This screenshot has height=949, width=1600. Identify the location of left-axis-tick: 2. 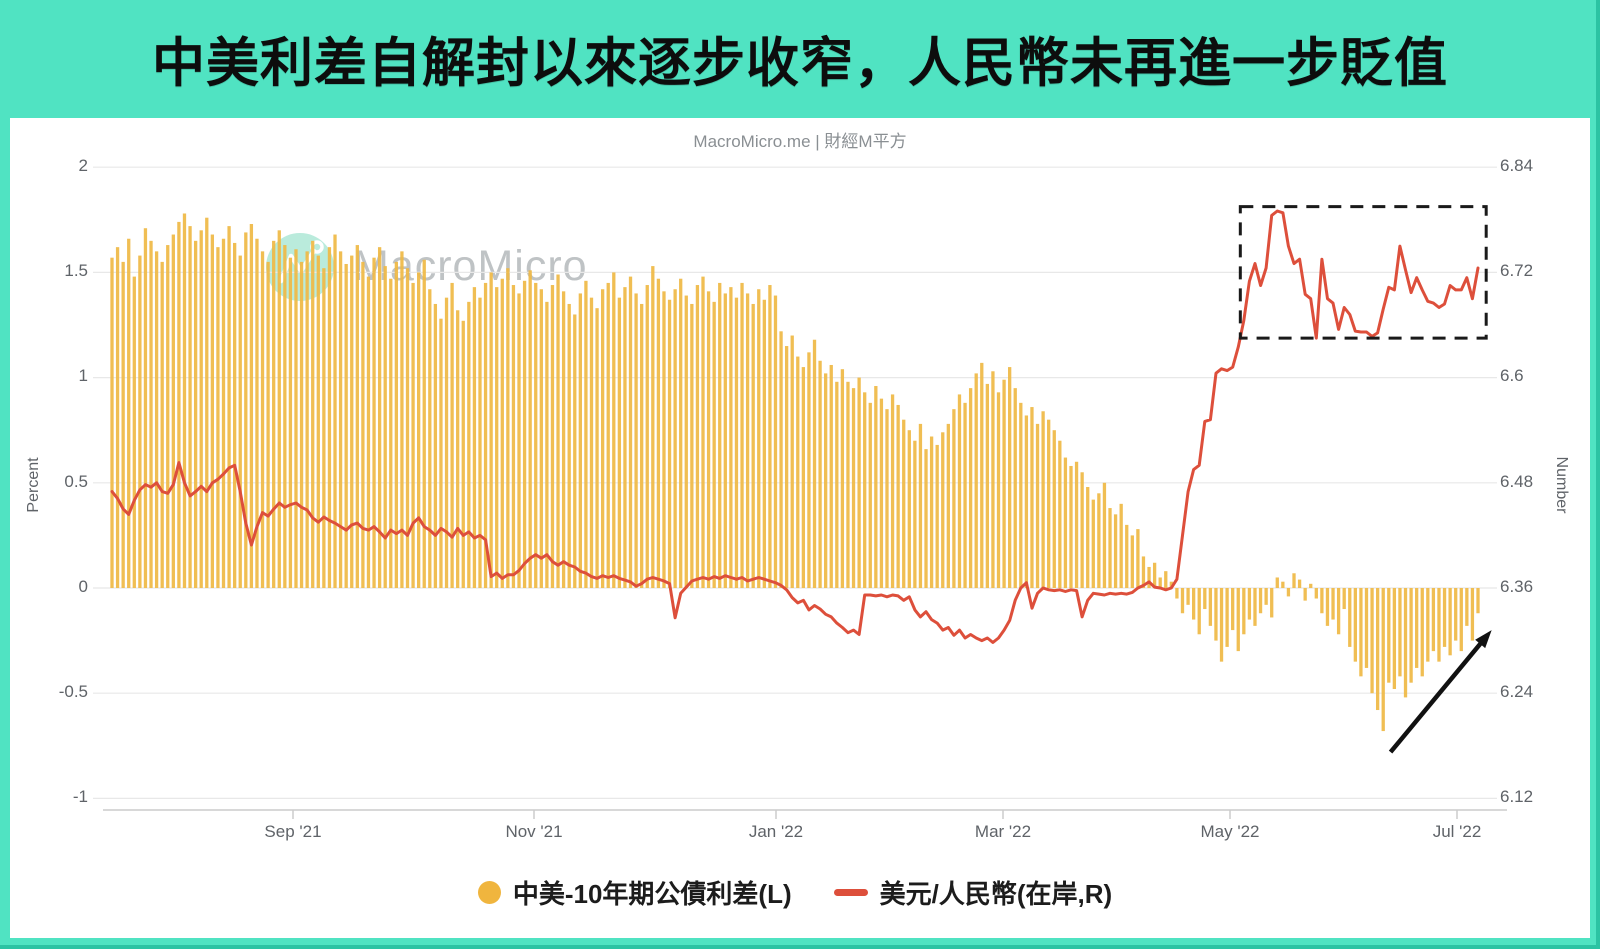
(83, 165).